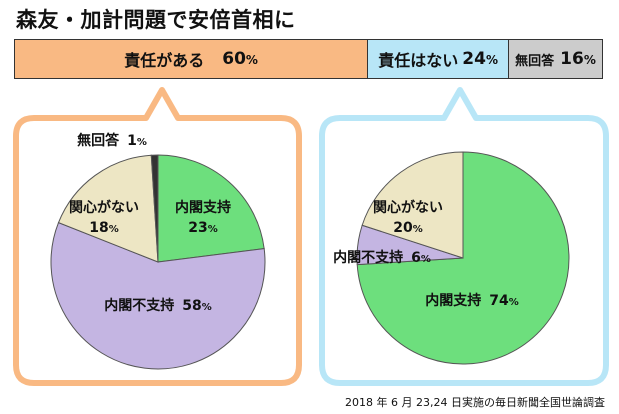 The width and height of the screenshot is (619, 414). Describe the element at coordinates (535, 61) in the screenshot. I see `bar-label-no-answer: 無回答` at that location.